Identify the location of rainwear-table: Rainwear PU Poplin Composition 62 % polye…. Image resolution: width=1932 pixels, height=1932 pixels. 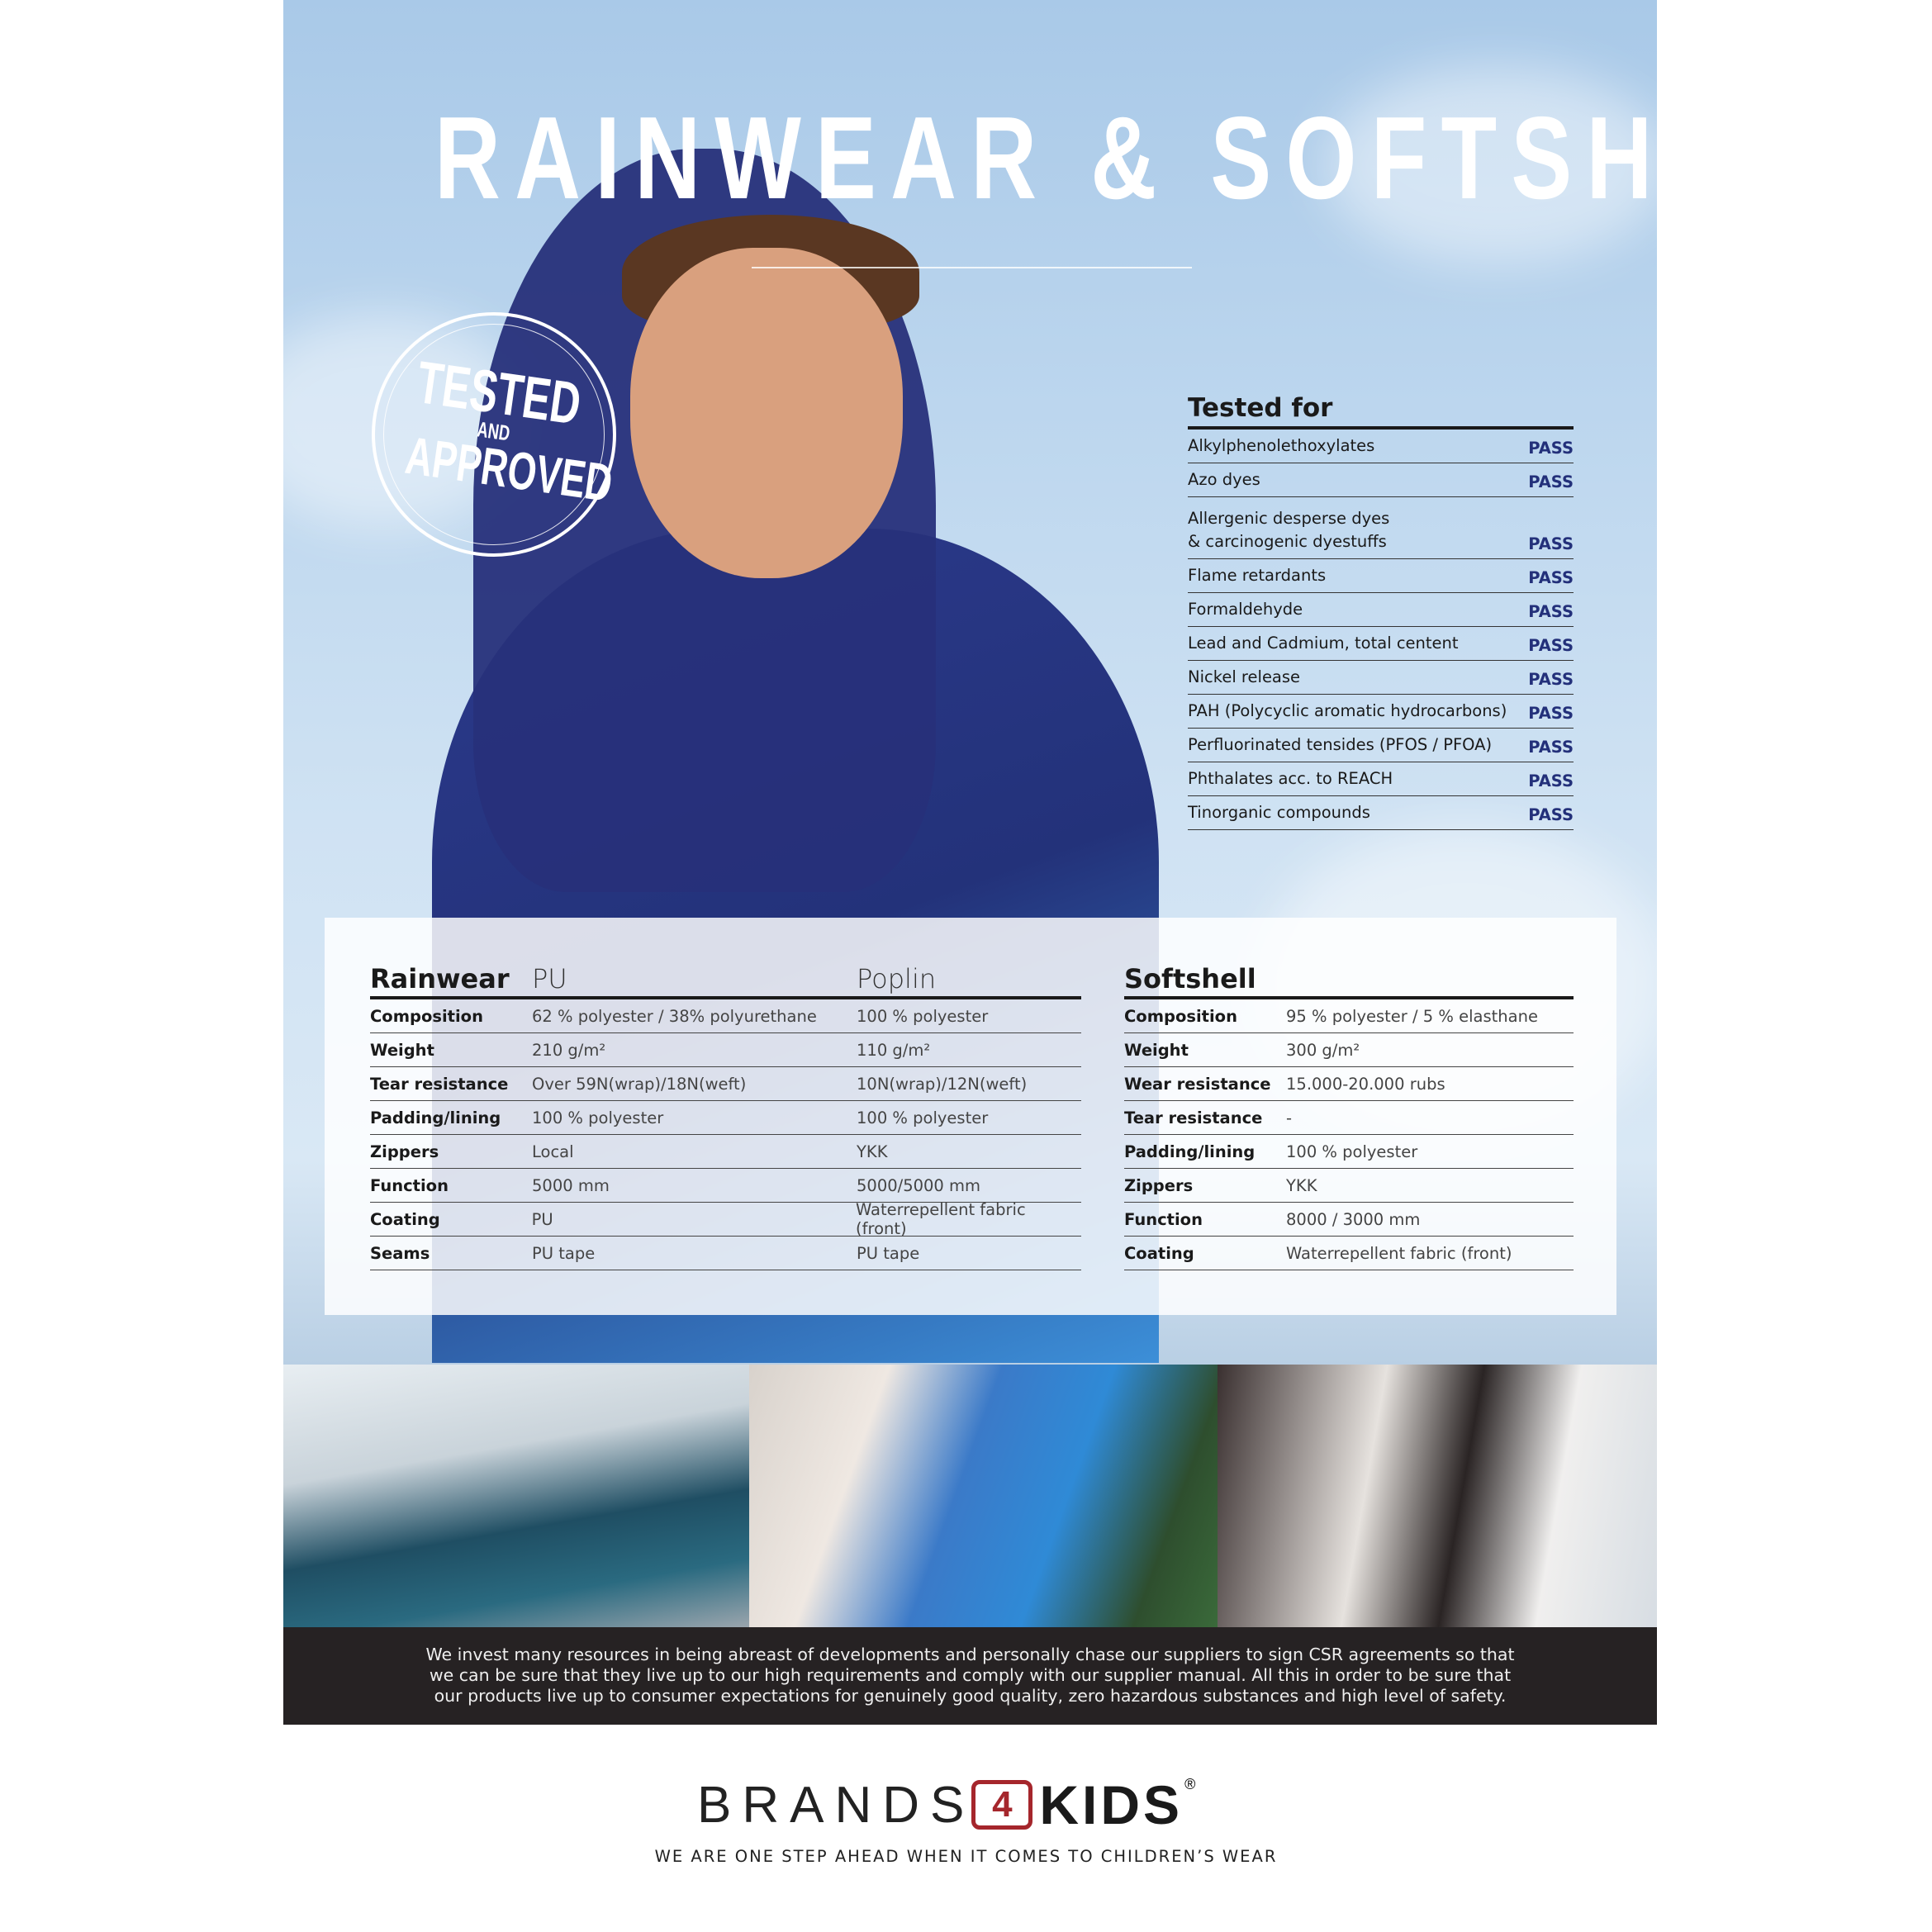
(726, 1113).